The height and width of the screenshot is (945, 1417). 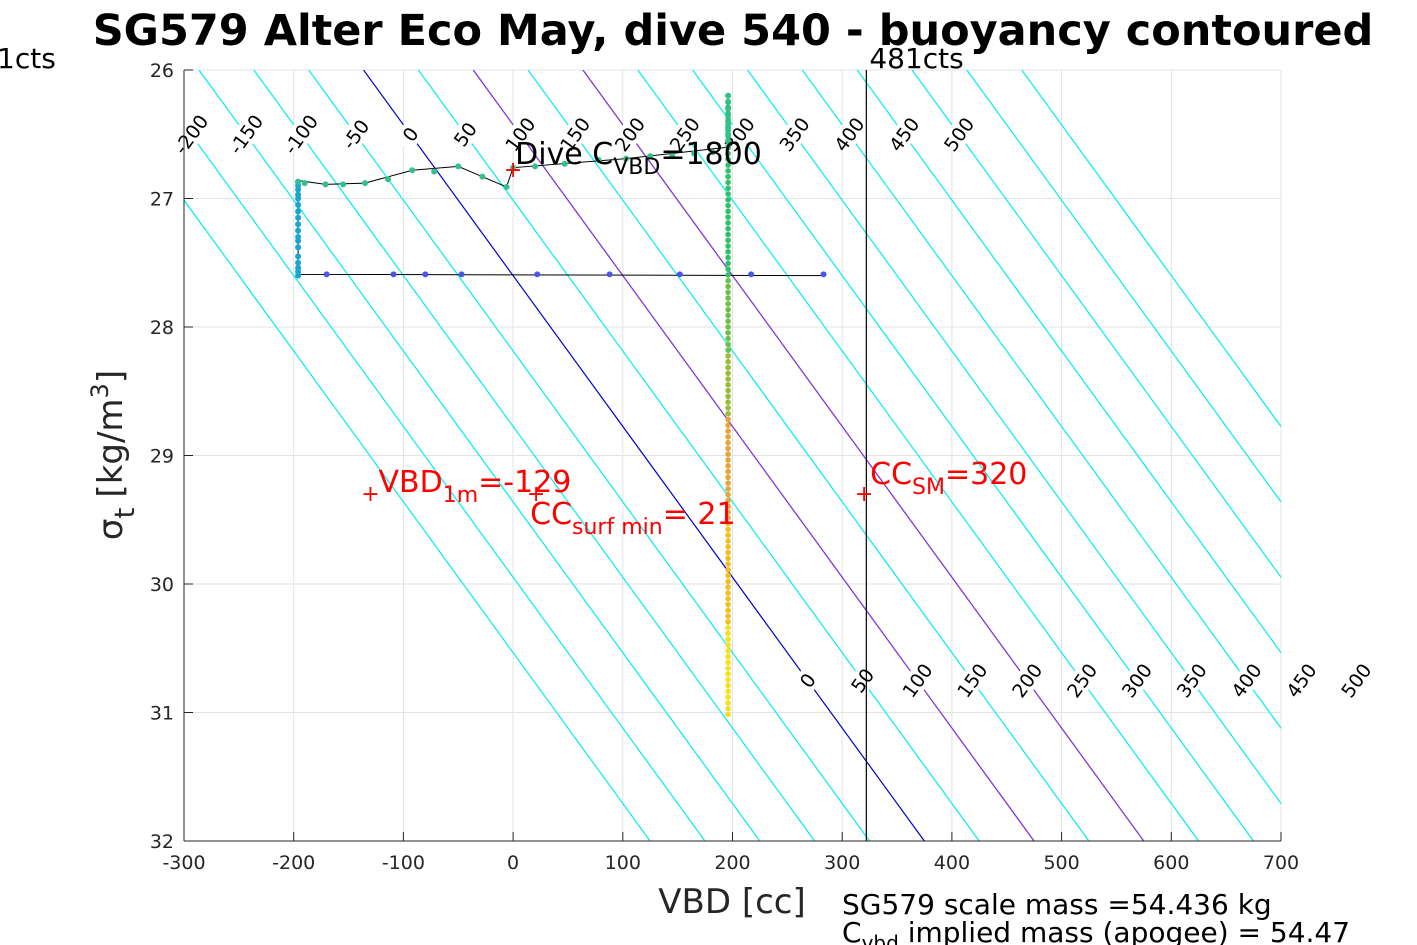 I want to click on contour-label-bottom: 100, so click(x=917, y=681).